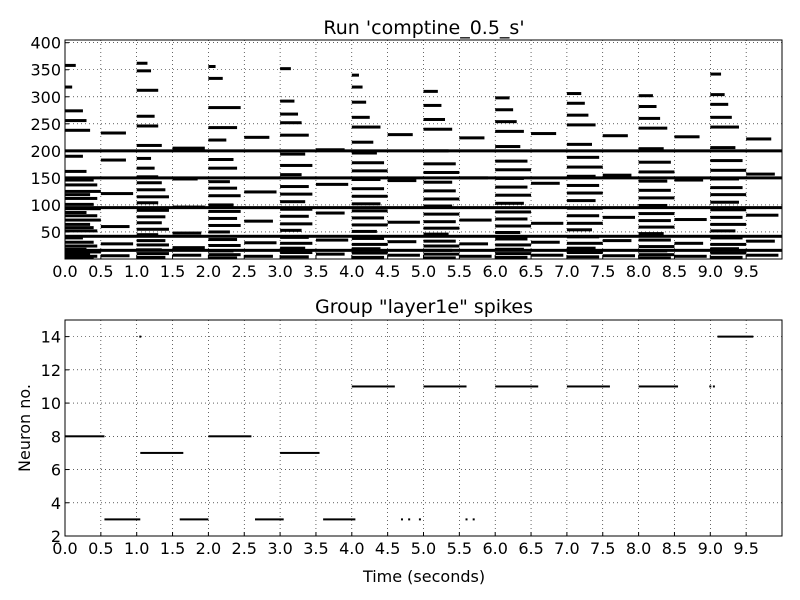  I want to click on top-ytick-label: 300, so click(45, 97).